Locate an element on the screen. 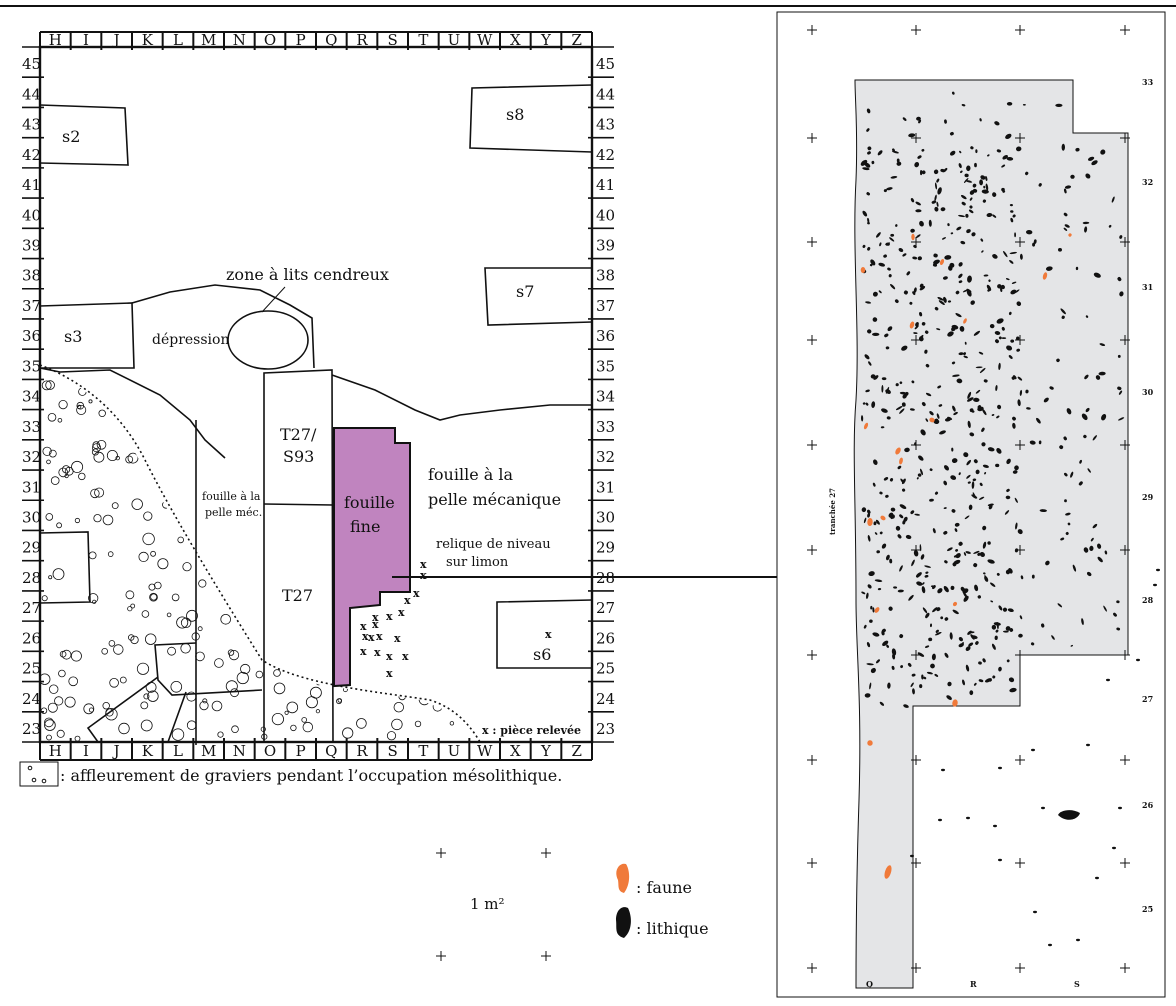 This screenshot has height=1006, width=1176. large-lithic-piece is located at coordinates (1069, 815).